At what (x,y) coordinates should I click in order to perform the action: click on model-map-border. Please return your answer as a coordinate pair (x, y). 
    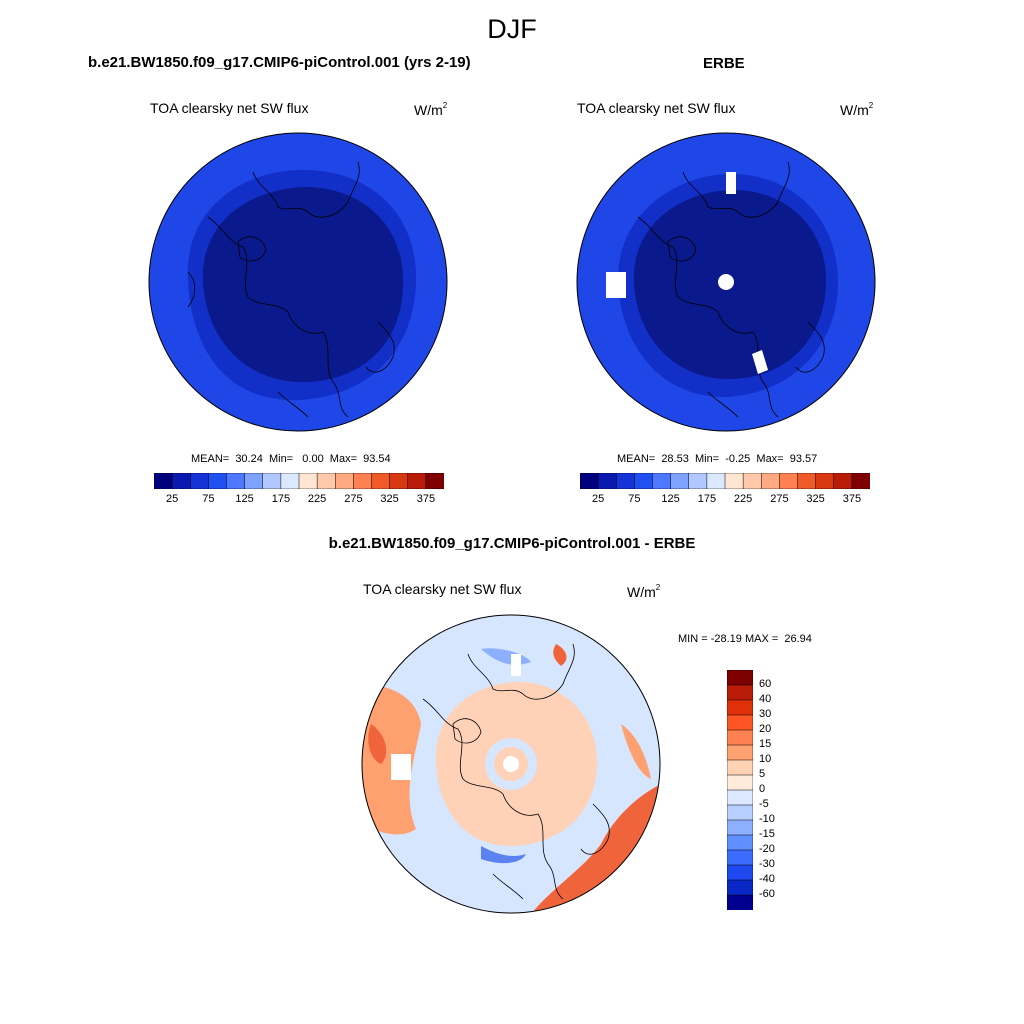
    Looking at the image, I should click on (298, 282).